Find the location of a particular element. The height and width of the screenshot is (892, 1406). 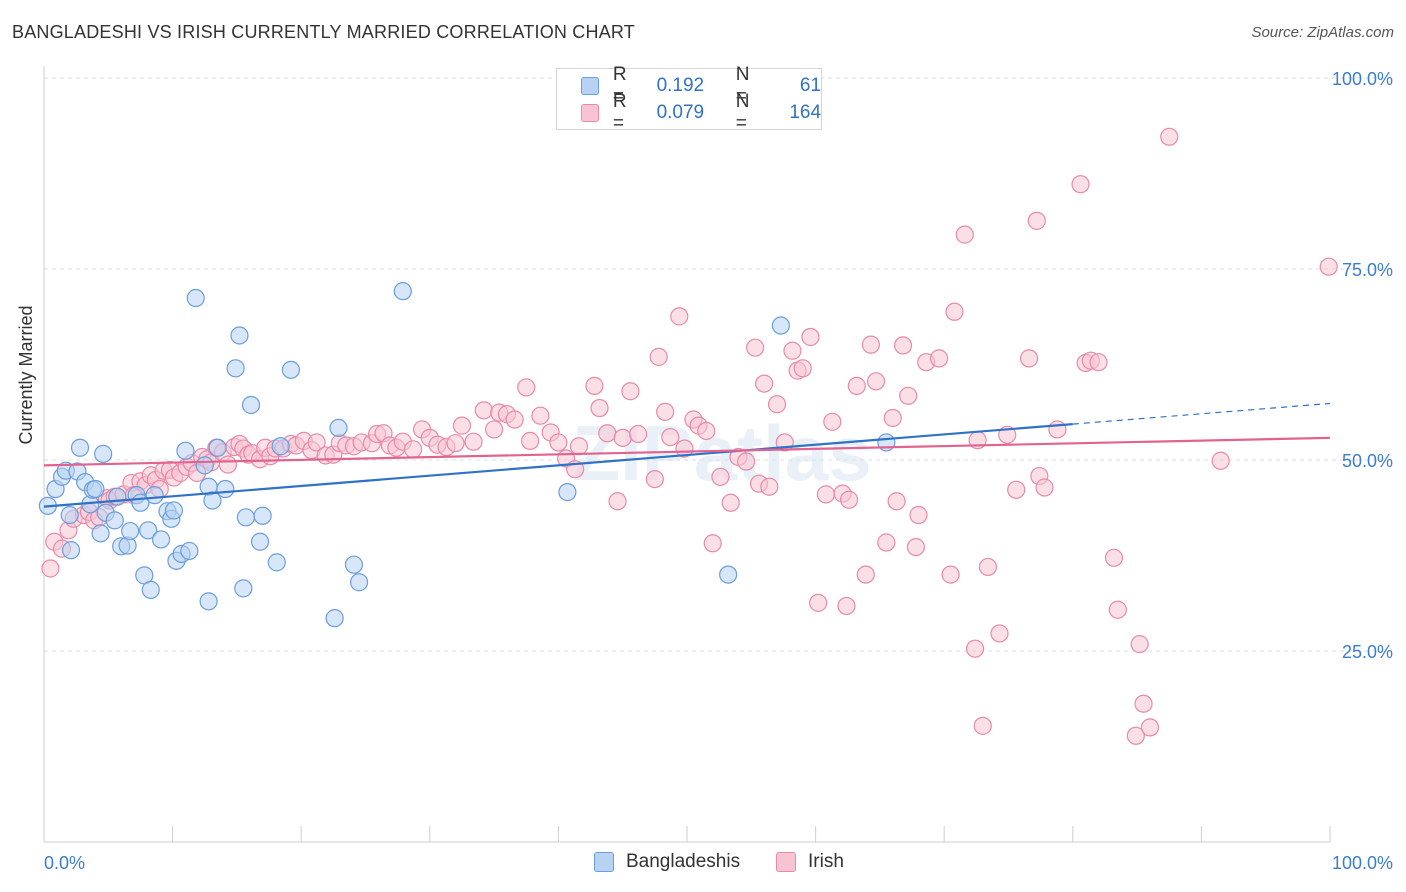

blue-swatch is located at coordinates (604, 862).